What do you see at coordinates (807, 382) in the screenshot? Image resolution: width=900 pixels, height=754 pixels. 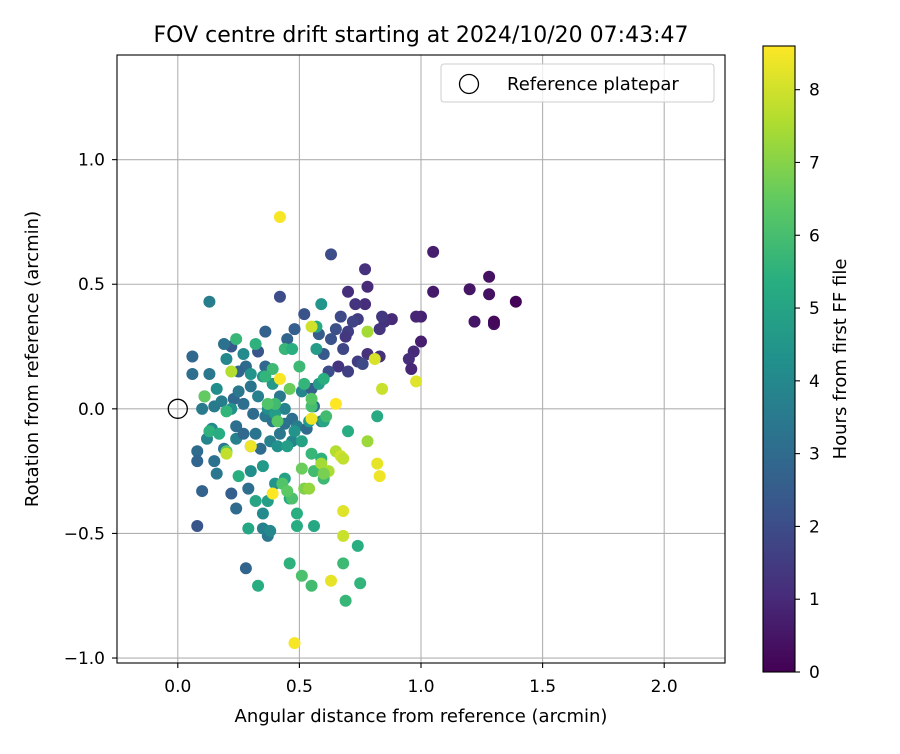 I see `colorbar-ticks: 0 1 2 3 4 5 6 7 8` at bounding box center [807, 382].